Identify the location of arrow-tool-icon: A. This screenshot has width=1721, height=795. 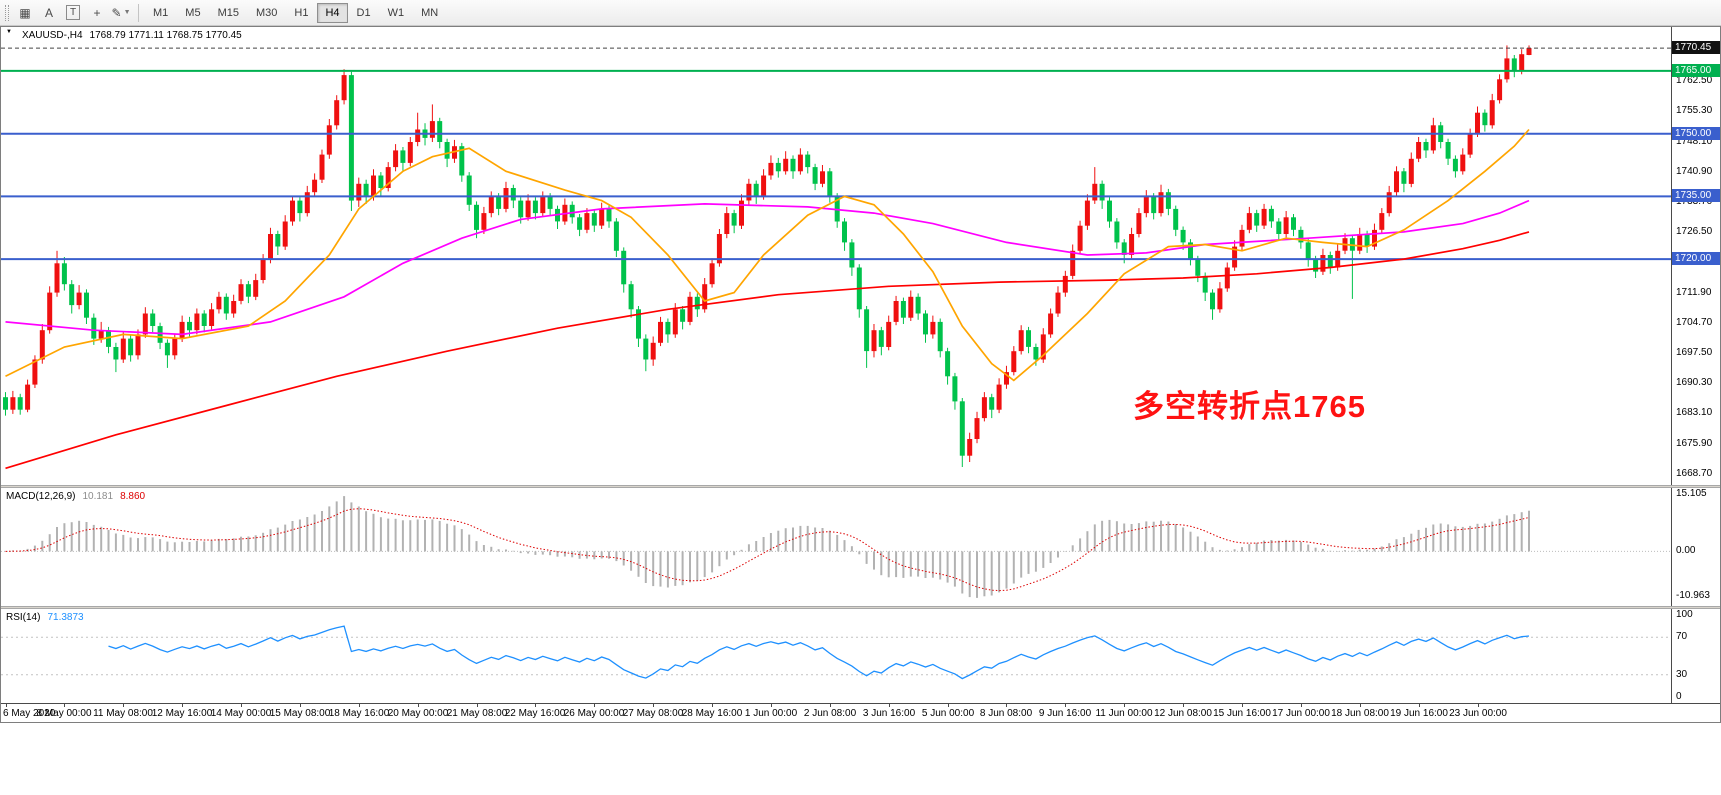
(49, 13).